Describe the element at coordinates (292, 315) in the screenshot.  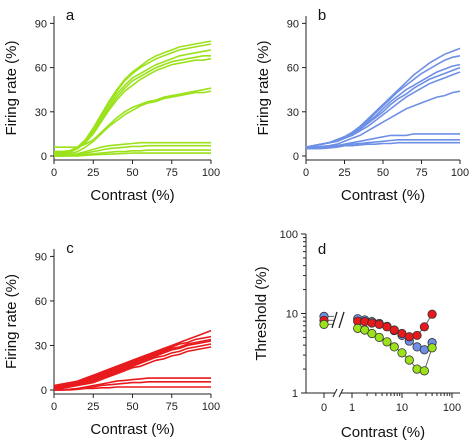
I see `y-tick-label: 10` at that location.